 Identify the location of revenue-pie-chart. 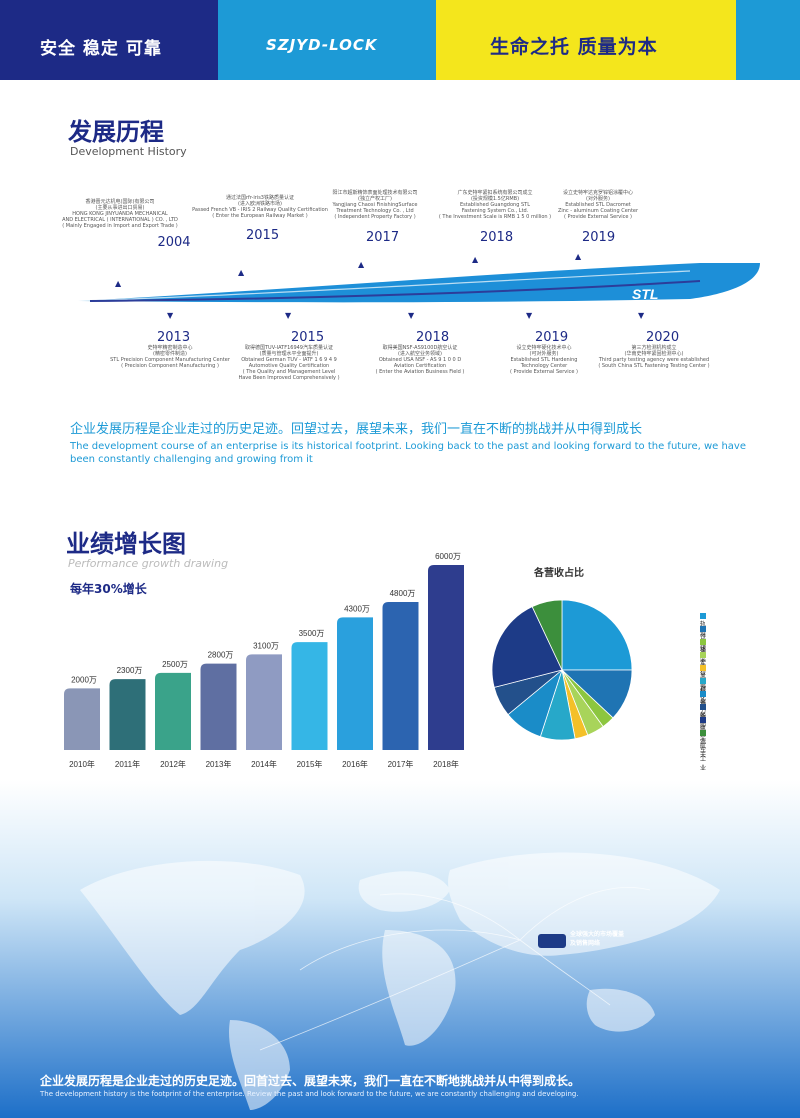
(562, 670).